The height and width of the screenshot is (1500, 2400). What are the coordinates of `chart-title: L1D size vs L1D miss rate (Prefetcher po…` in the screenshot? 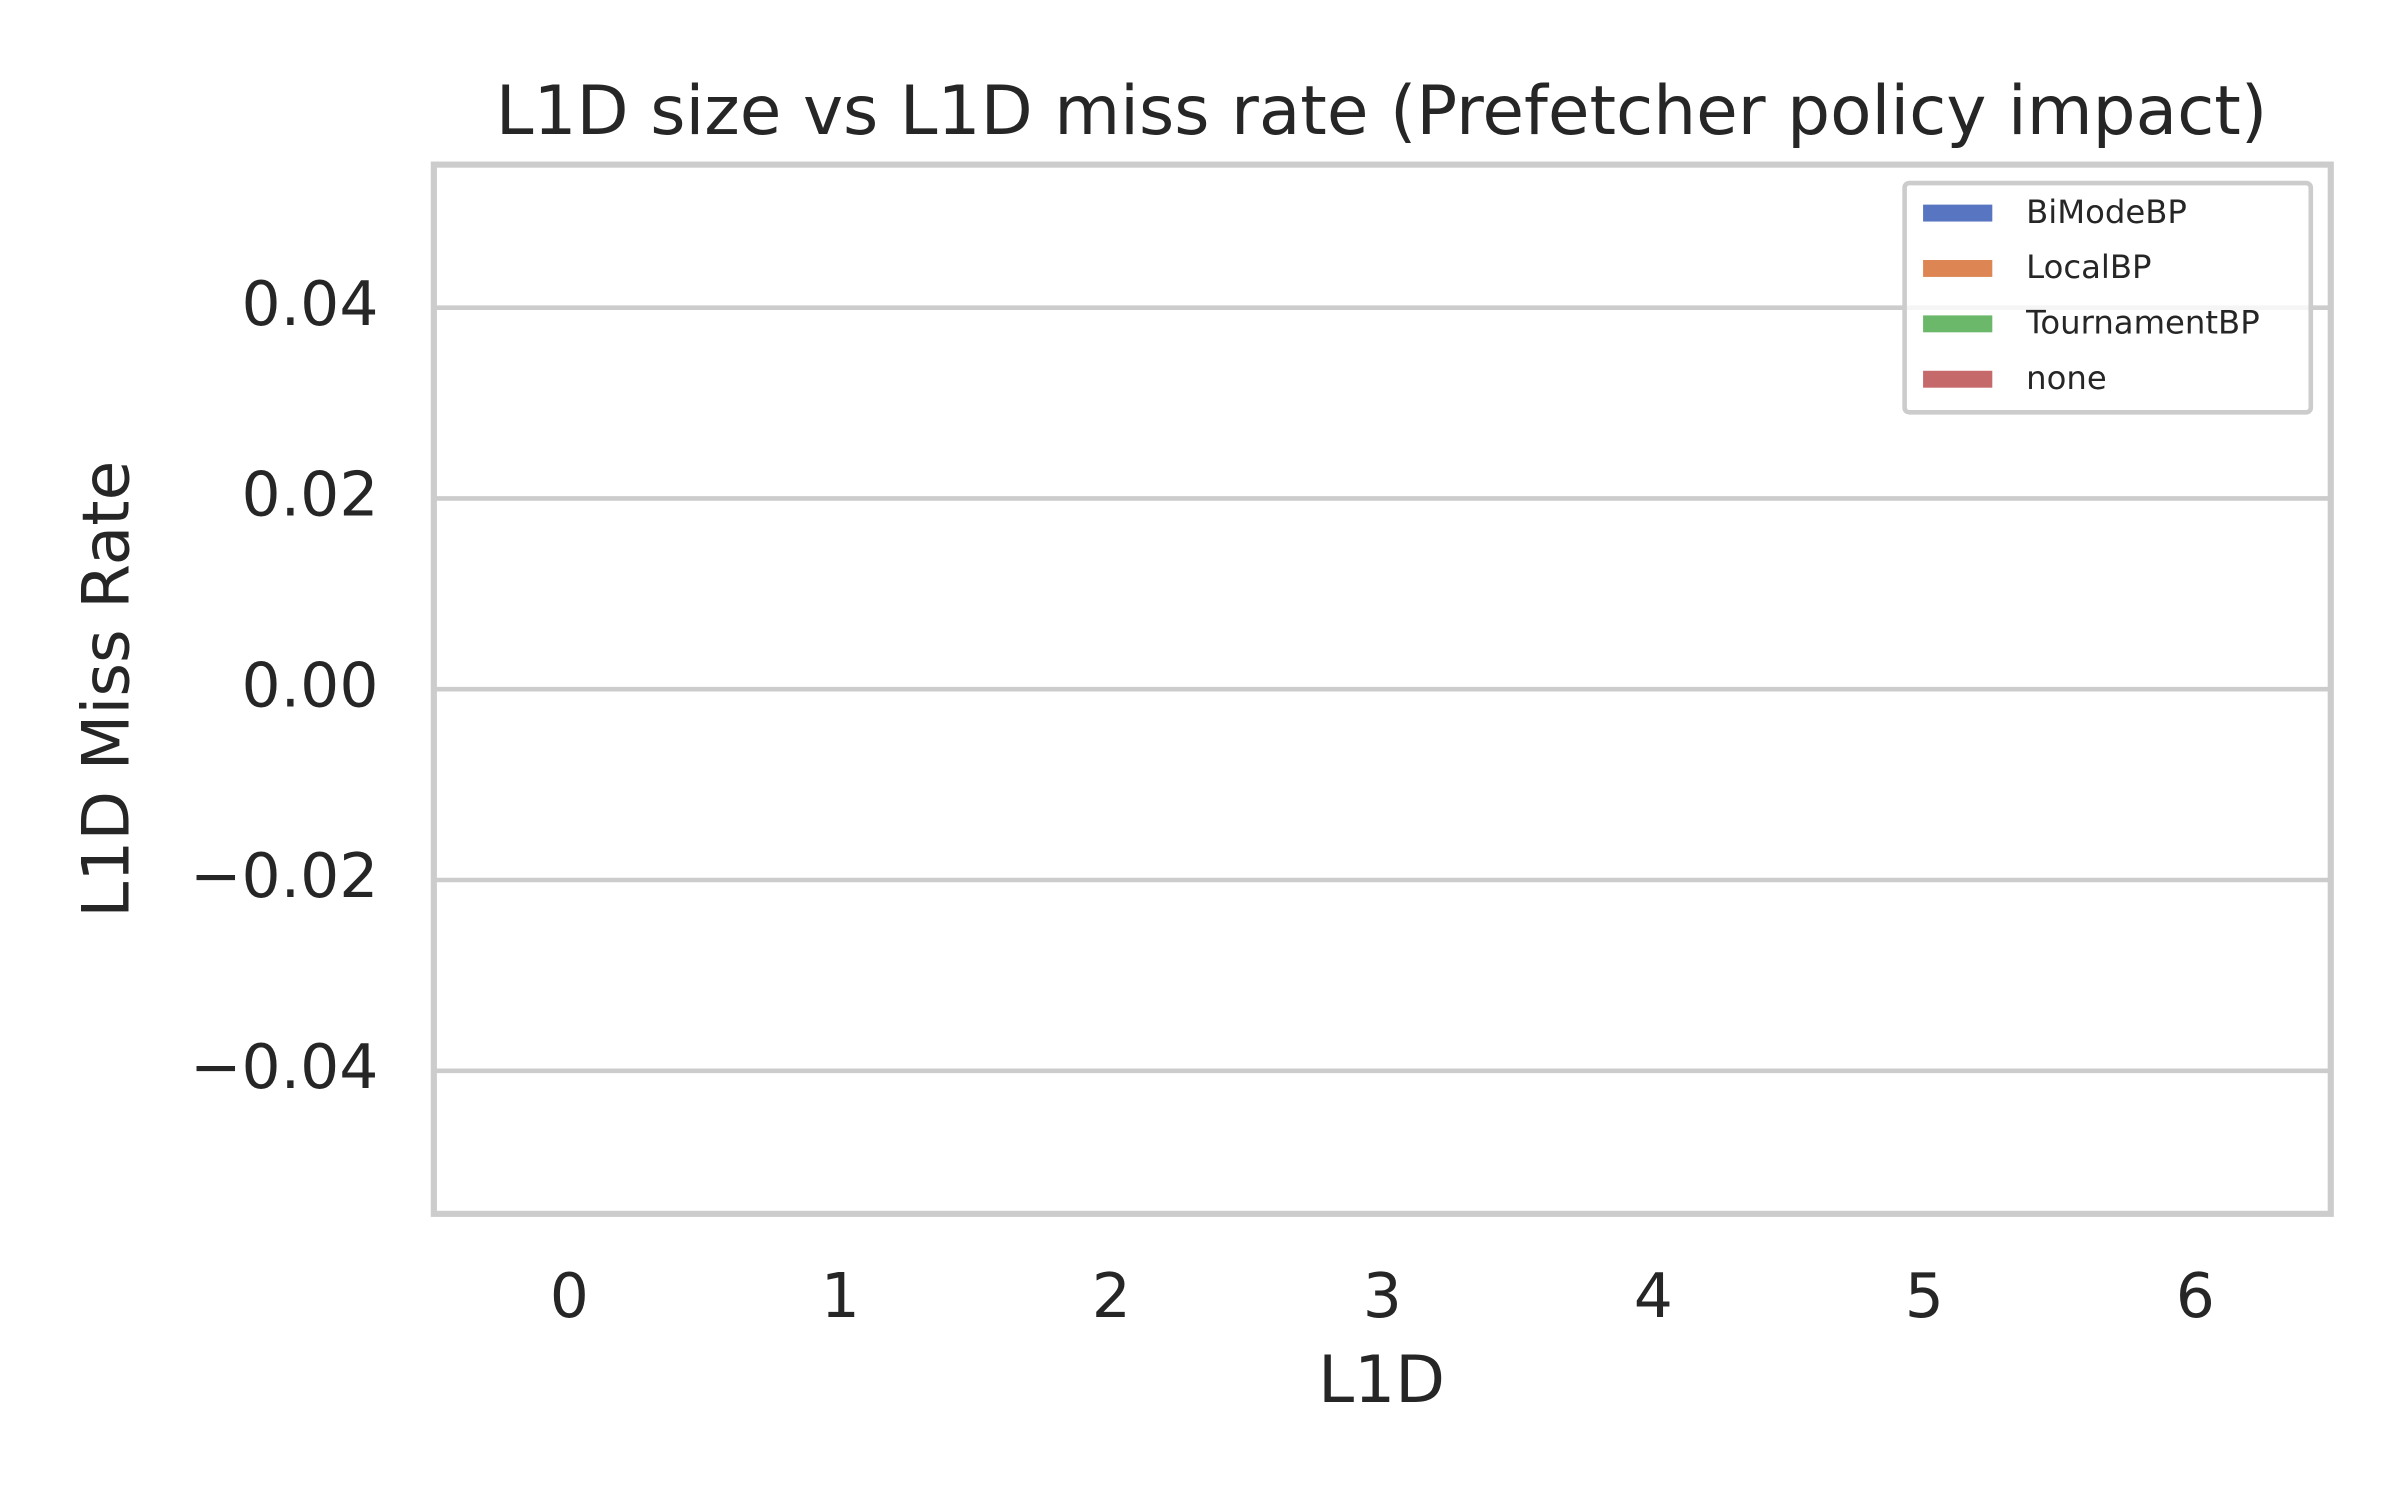 It's located at (1381, 110).